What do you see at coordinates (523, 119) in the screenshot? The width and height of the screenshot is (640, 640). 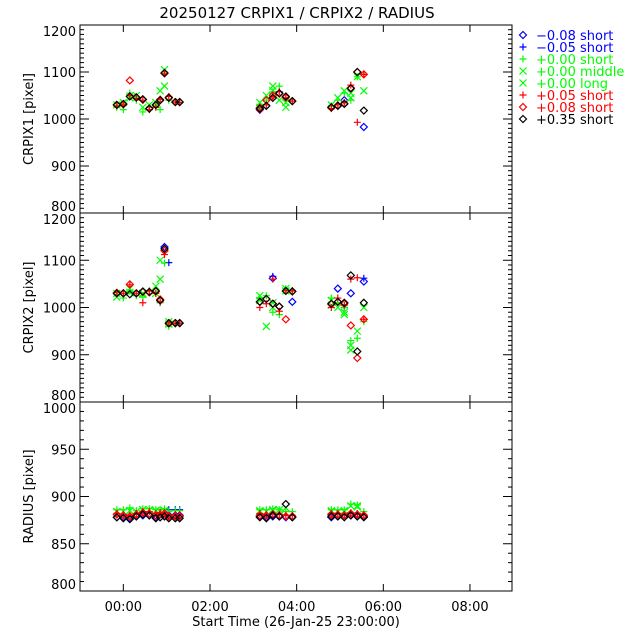 I see `legend-symbol-diamond-icon` at bounding box center [523, 119].